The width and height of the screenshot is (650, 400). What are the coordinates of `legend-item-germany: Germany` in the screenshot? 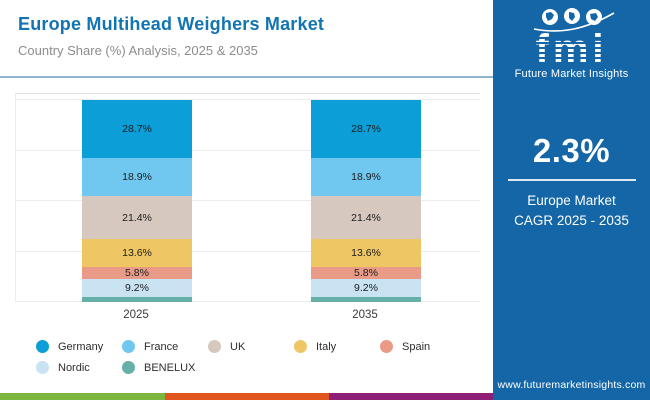 It's located at (79, 346).